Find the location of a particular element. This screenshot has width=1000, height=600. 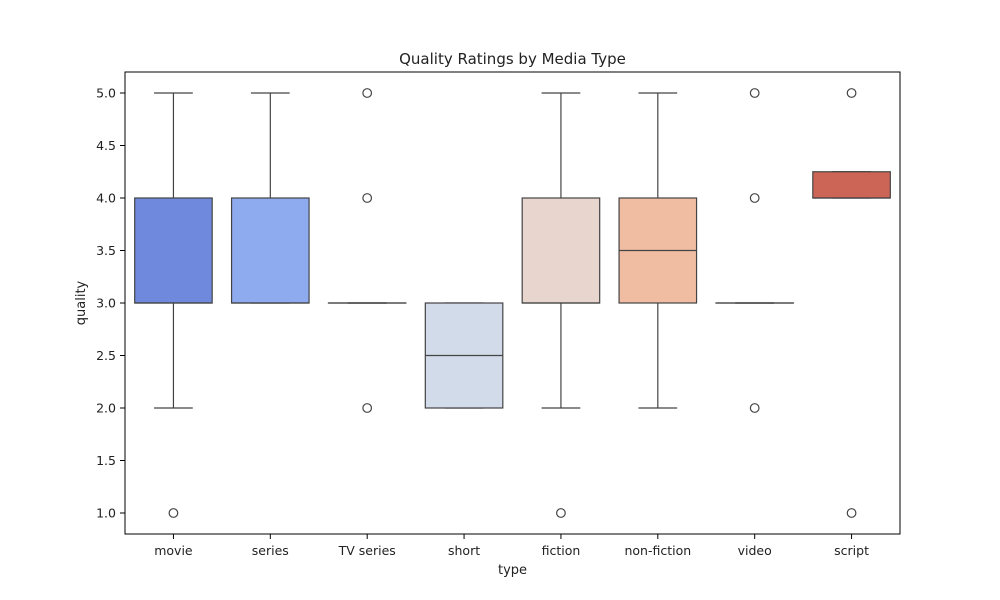

y-axis: 1.0 1.5 2.0 2.5 3.0 3.5 4.0 4.5 5.0 is located at coordinates (110, 303).